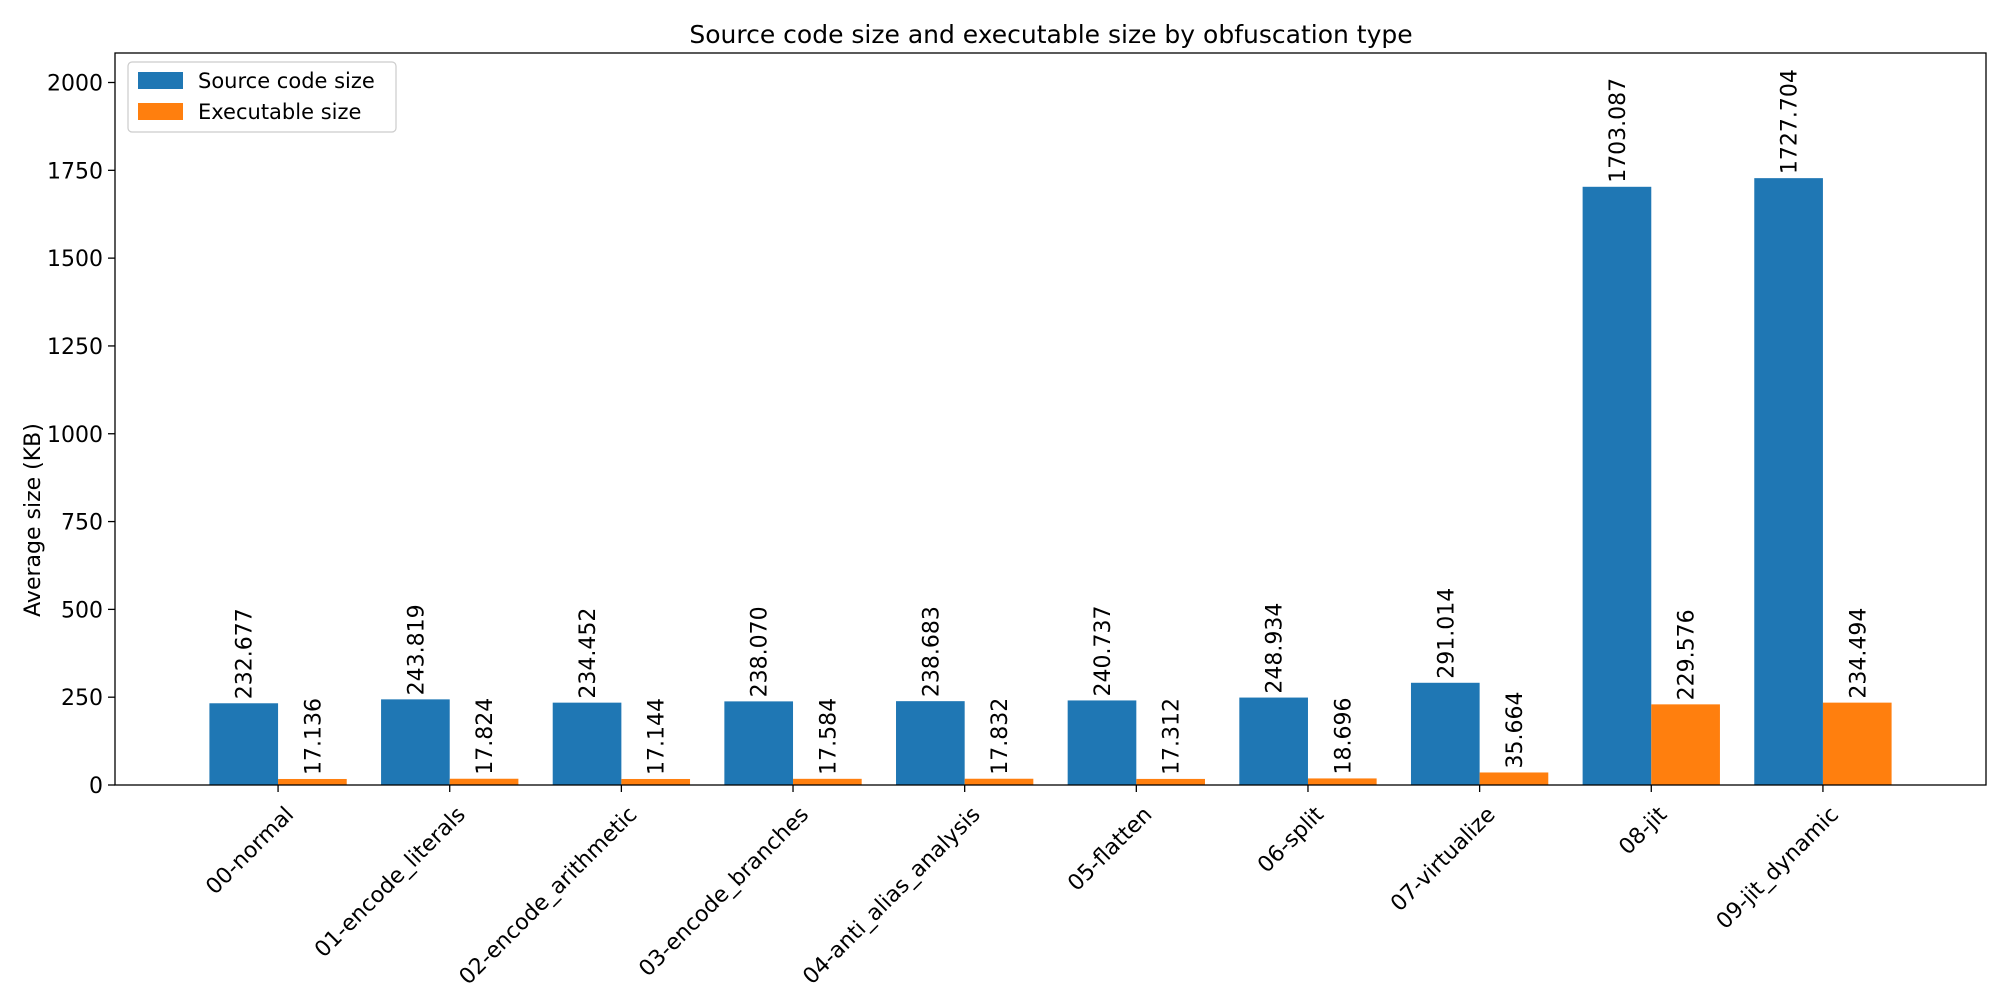 The image size is (2000, 1000). Describe the element at coordinates (416, 649) in the screenshot. I see `bar-value-label: 243.819` at that location.